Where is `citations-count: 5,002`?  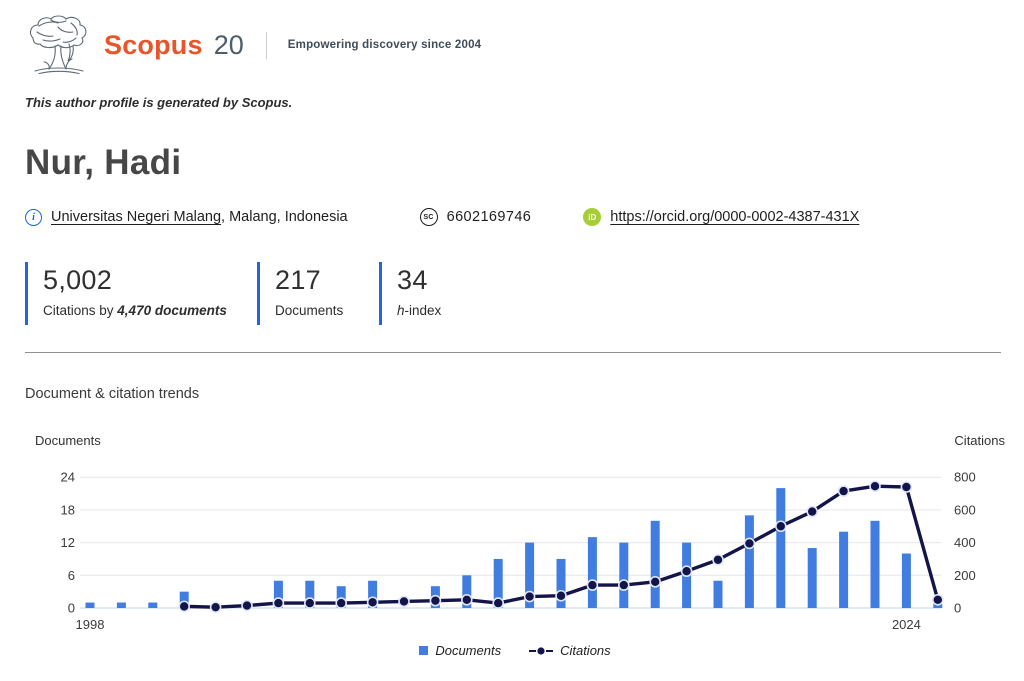
citations-count: 5,002 is located at coordinates (78, 280).